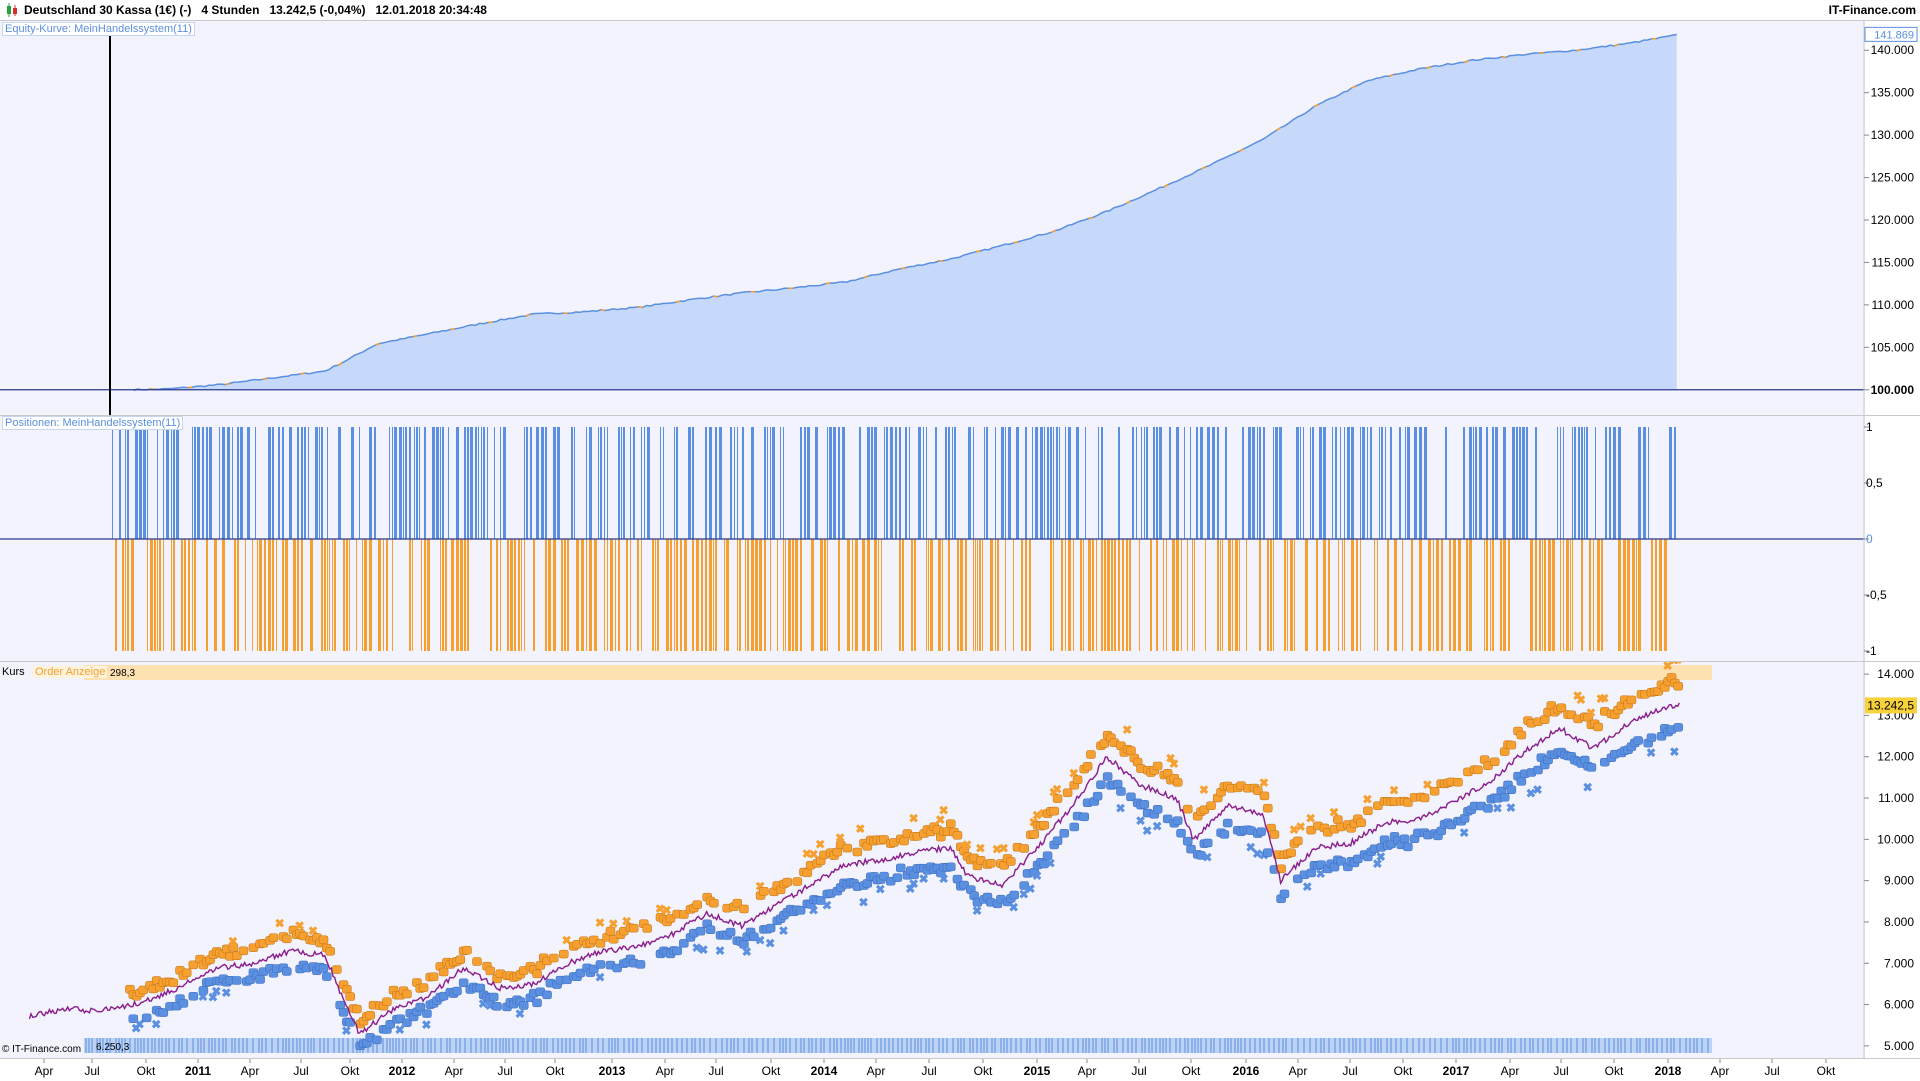 The width and height of the screenshot is (1920, 1081). I want to click on brand-label: IT-Finance.com, so click(1872, 10).